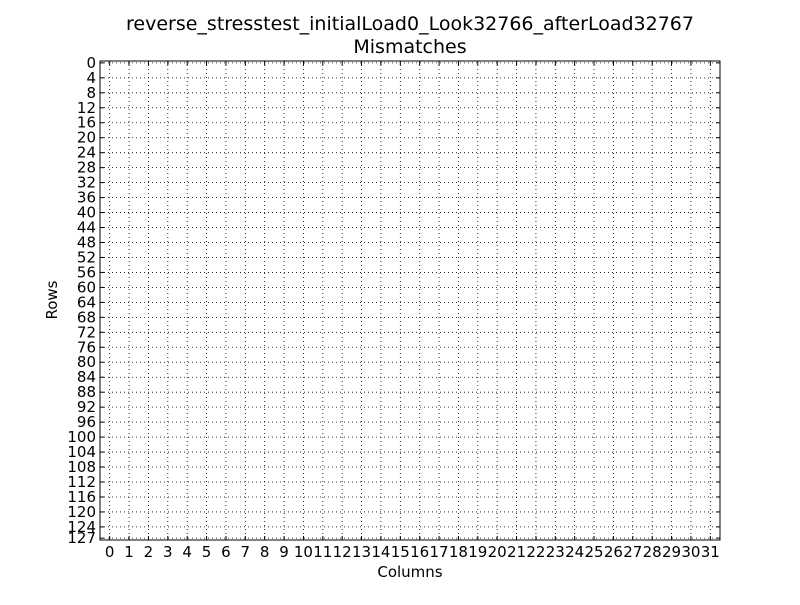 The width and height of the screenshot is (800, 605). I want to click on y-tick-label: 68, so click(86, 317).